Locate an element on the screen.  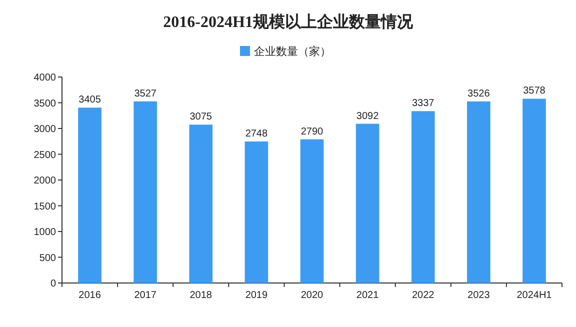
data-label: 3092 is located at coordinates (368, 116).